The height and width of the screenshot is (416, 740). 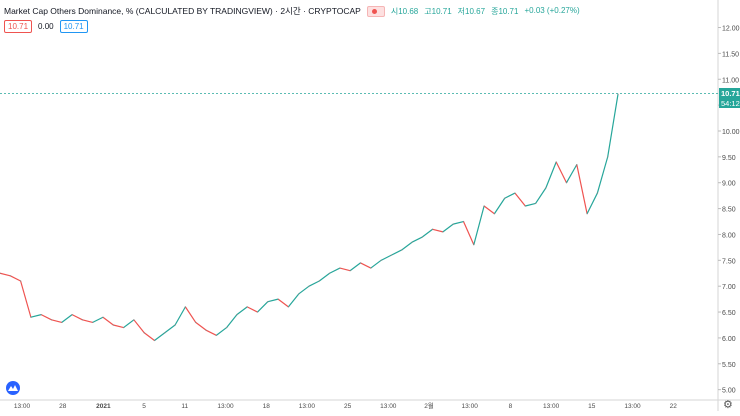 I want to click on tradingview-logo-icon, so click(x=13, y=388).